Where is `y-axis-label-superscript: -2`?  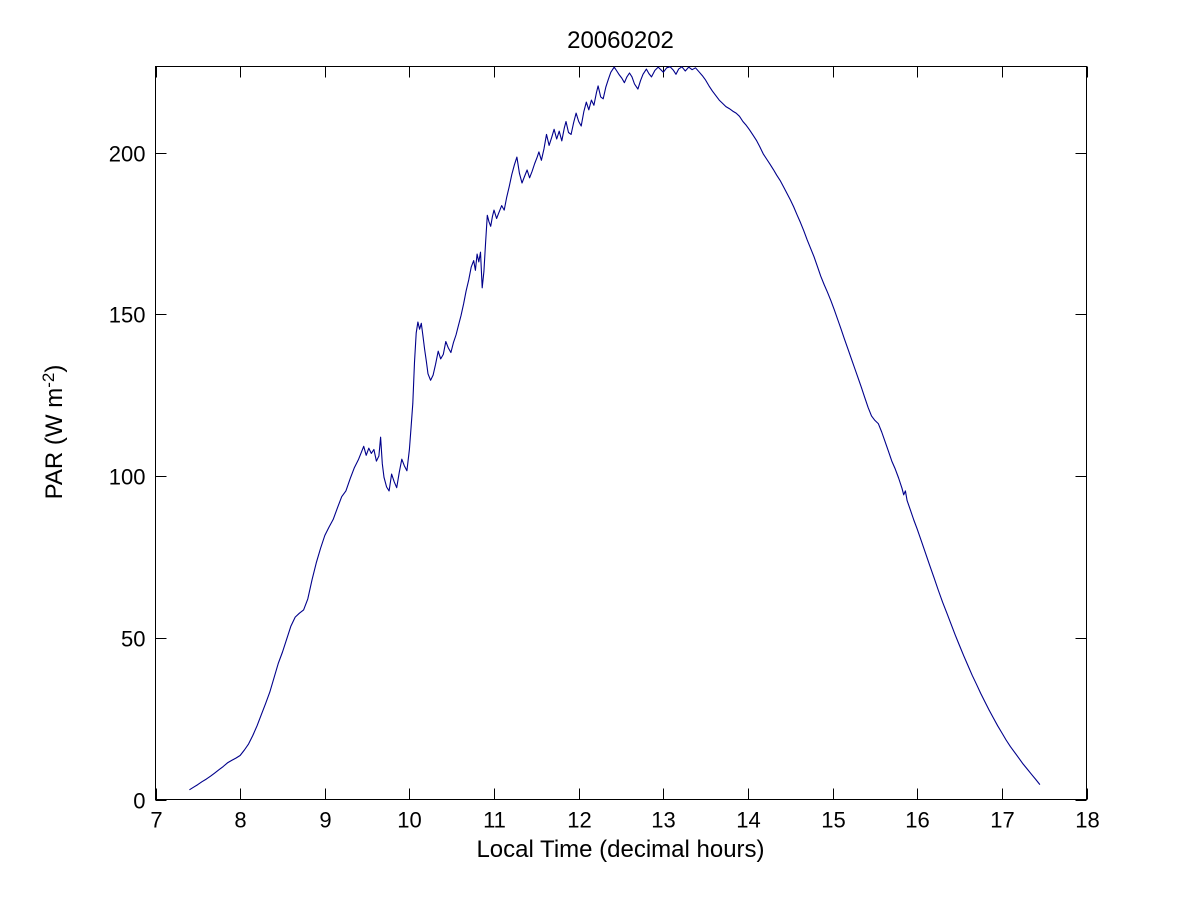 y-axis-label-superscript: -2 is located at coordinates (48, 380).